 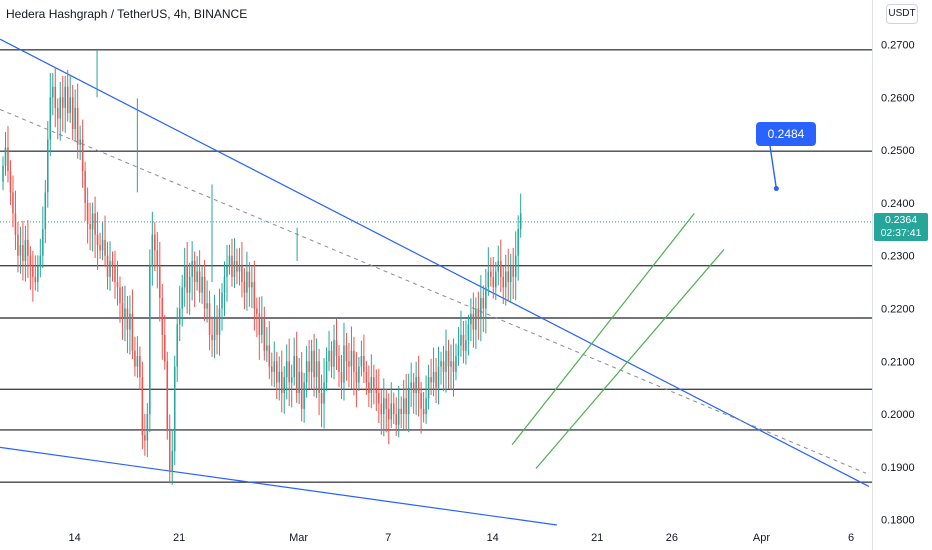 I want to click on price-tick-label: 0.2100, so click(x=898, y=362).